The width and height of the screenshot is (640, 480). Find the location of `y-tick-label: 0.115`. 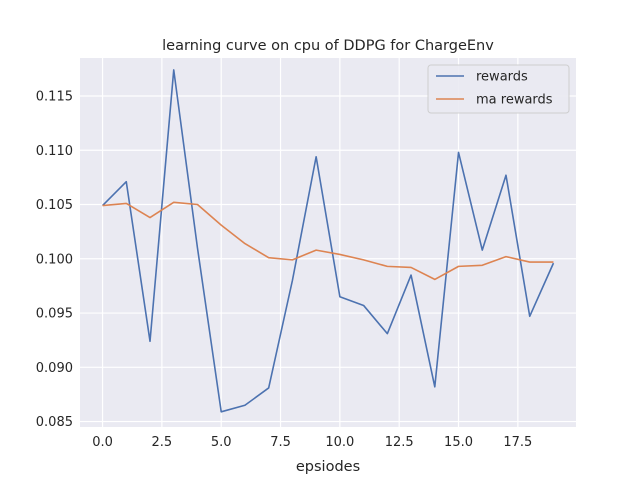

y-tick-label: 0.115 is located at coordinates (54, 96).